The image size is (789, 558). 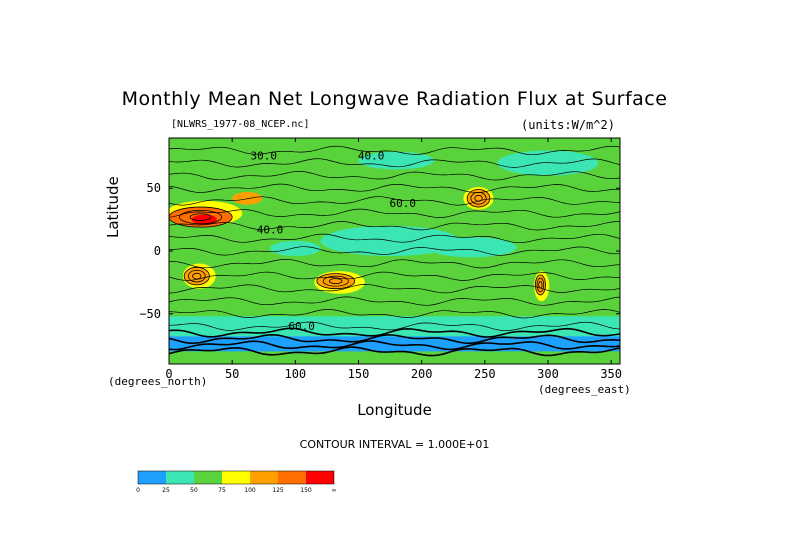 What do you see at coordinates (232, 374) in the screenshot?
I see `x-tick-label: 50` at bounding box center [232, 374].